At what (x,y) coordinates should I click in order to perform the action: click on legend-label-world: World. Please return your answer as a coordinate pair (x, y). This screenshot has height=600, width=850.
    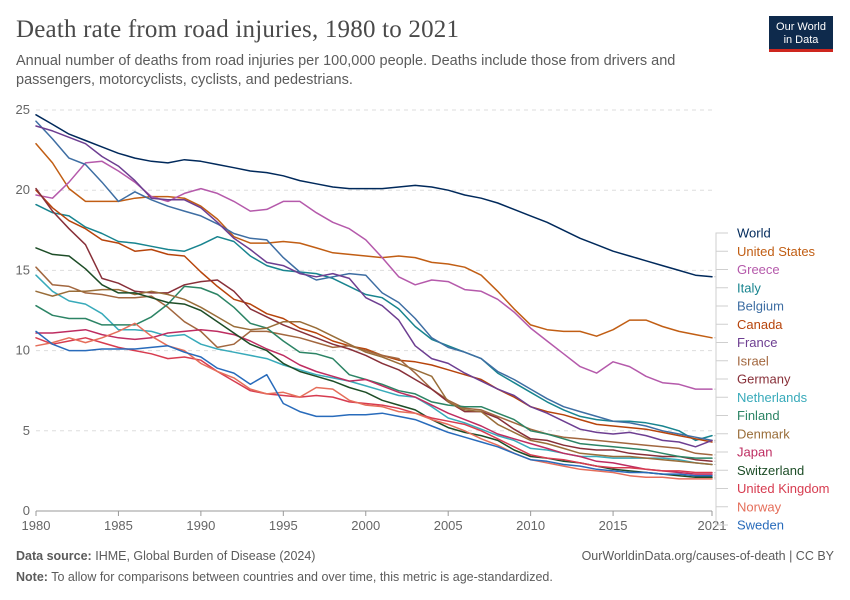
    Looking at the image, I should click on (754, 233).